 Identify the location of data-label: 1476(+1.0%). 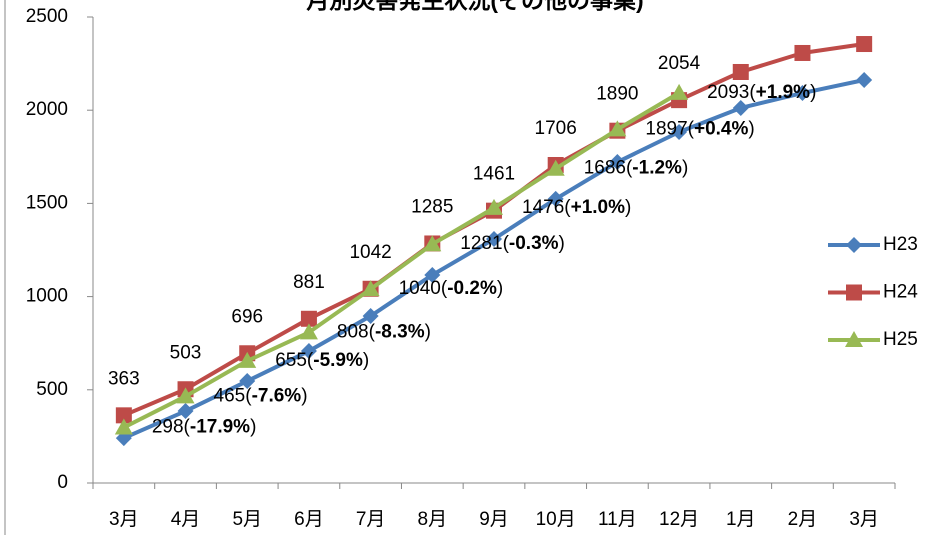
(576, 207).